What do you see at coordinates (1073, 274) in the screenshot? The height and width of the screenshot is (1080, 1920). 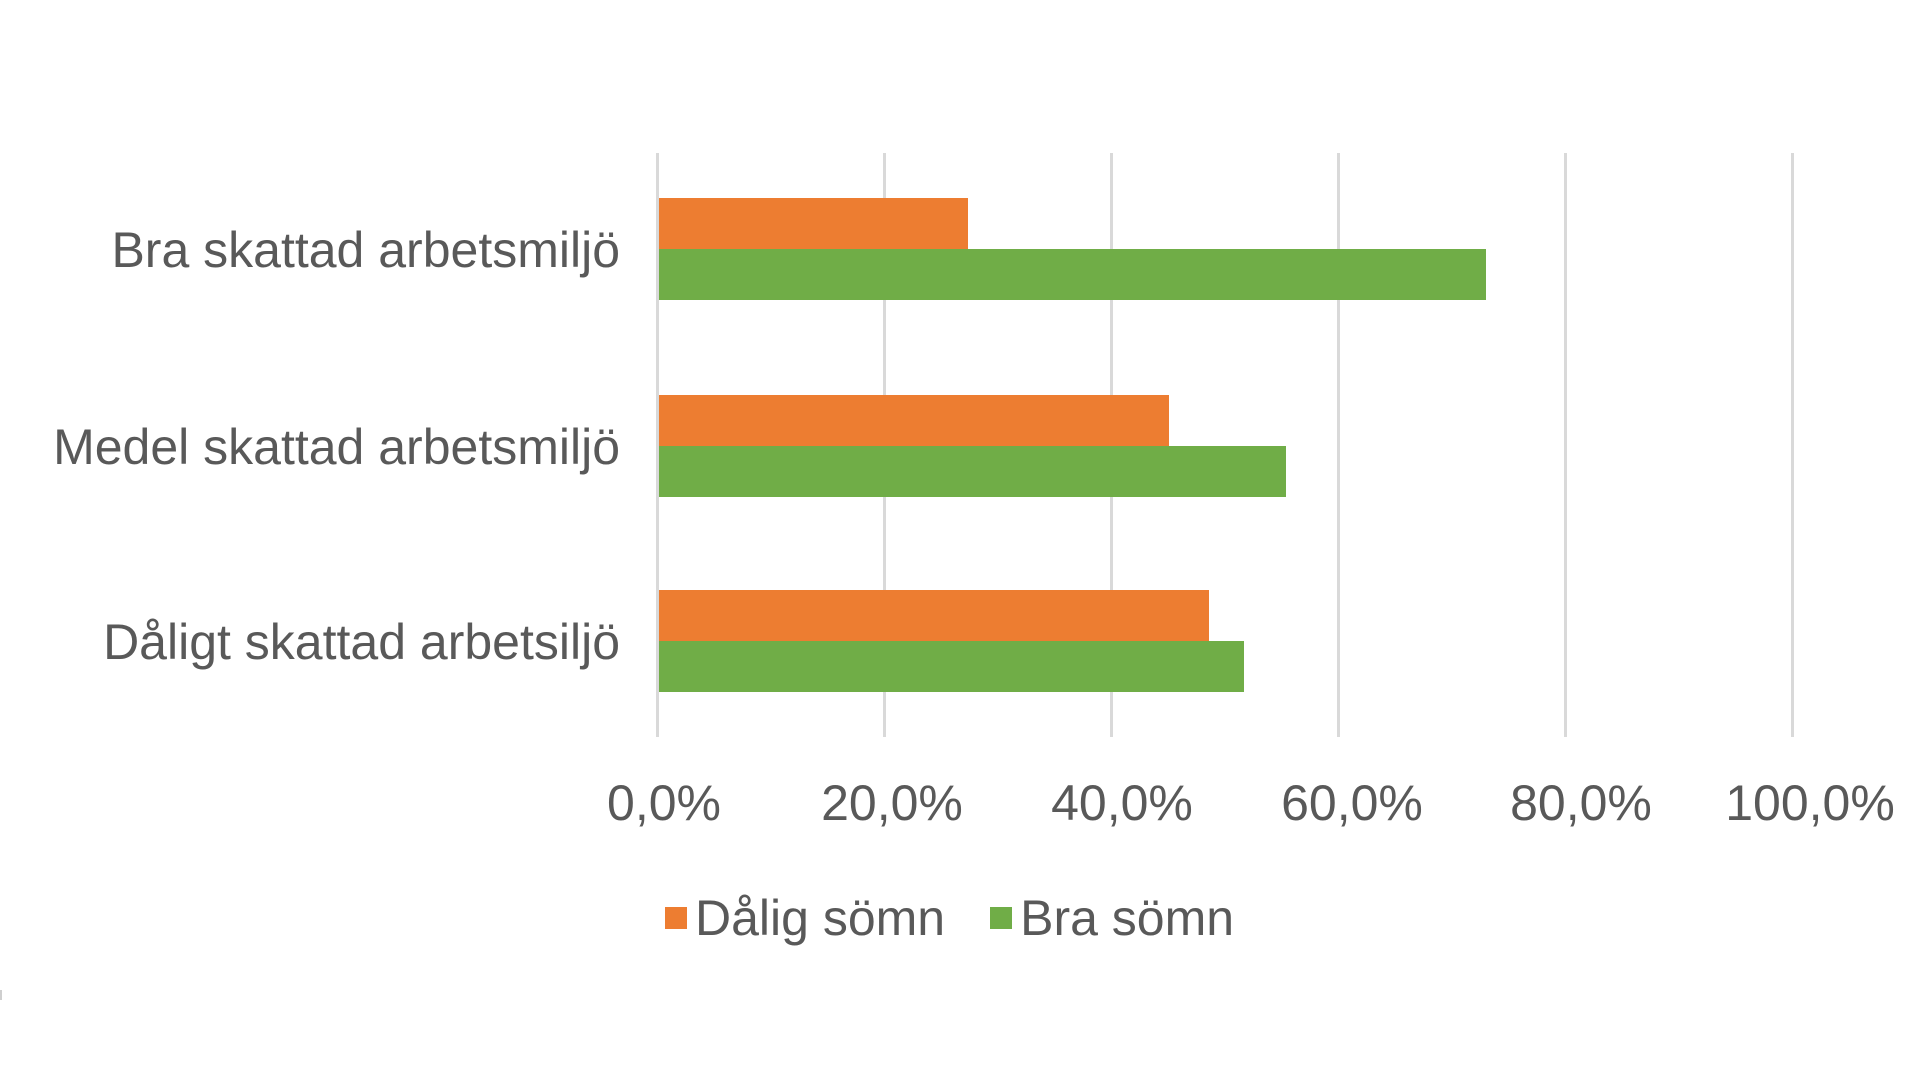 I see `bar-bra-somn-bra-arbetsmiljo` at bounding box center [1073, 274].